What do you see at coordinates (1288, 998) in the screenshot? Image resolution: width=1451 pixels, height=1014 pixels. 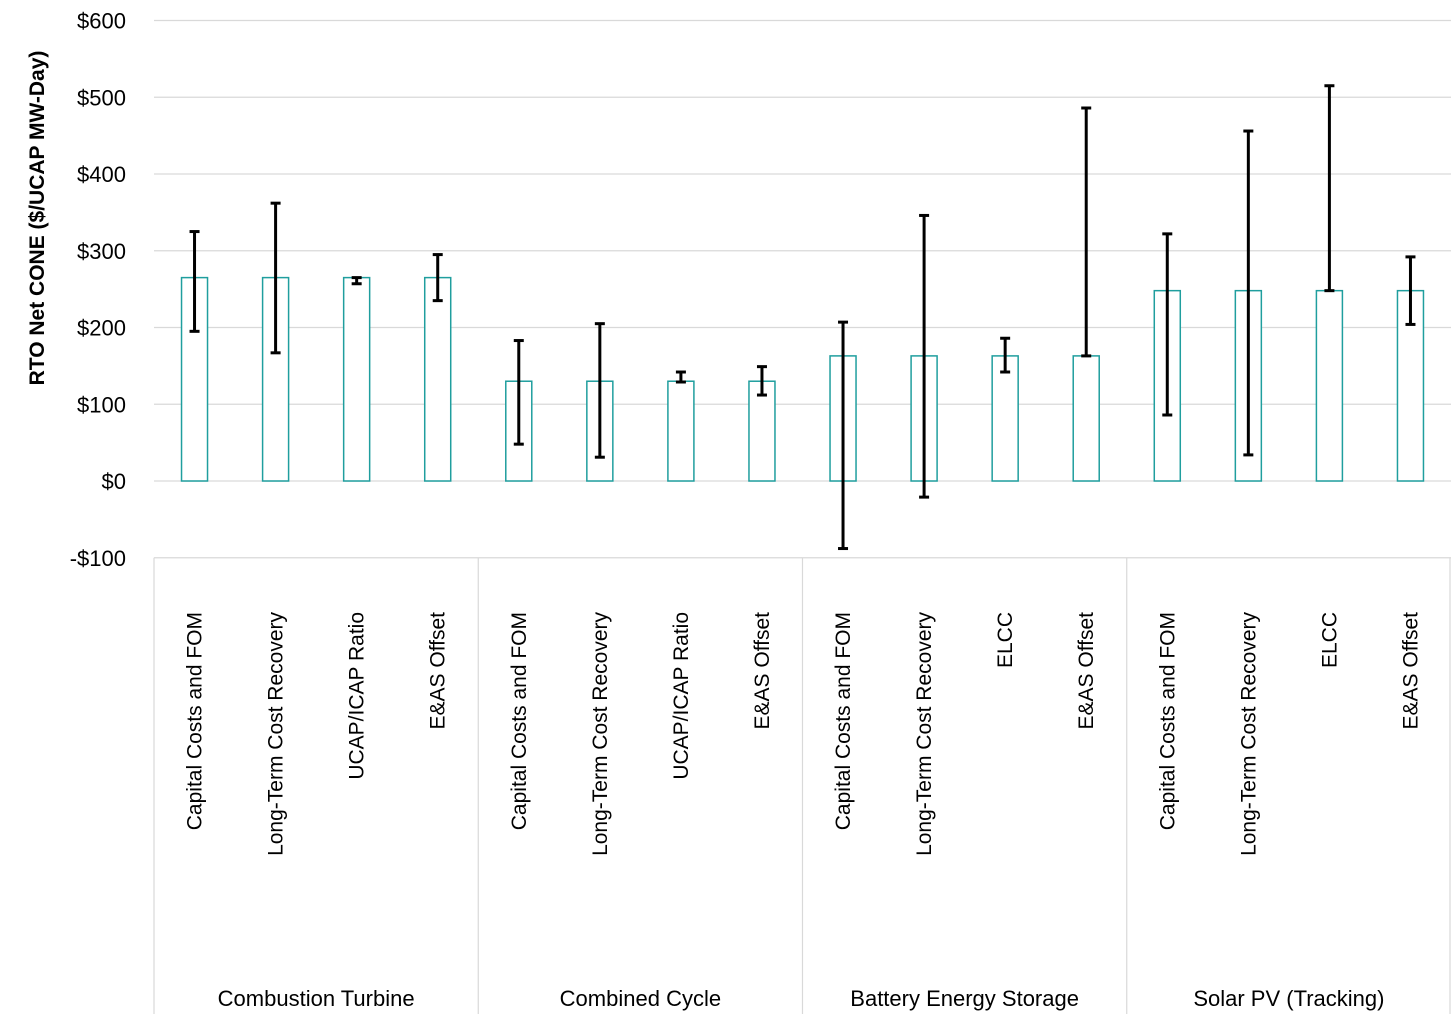 I see `x-group-label: Solar PV (Tracking)` at bounding box center [1288, 998].